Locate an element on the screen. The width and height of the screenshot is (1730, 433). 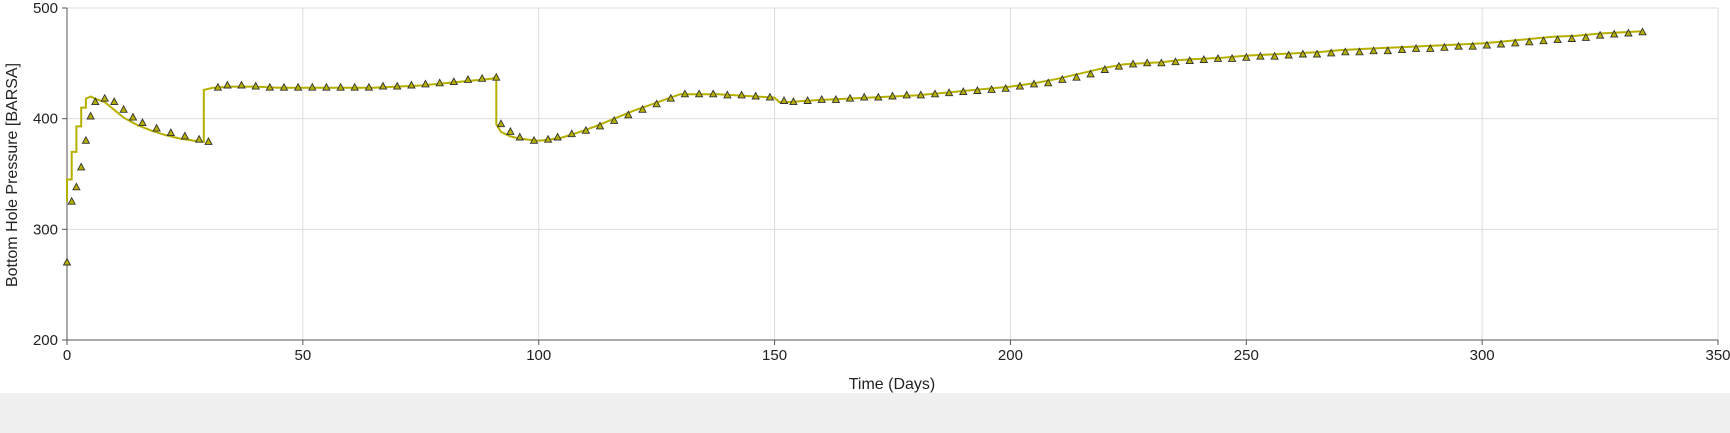
x-tick-label: 350 is located at coordinates (1717, 355).